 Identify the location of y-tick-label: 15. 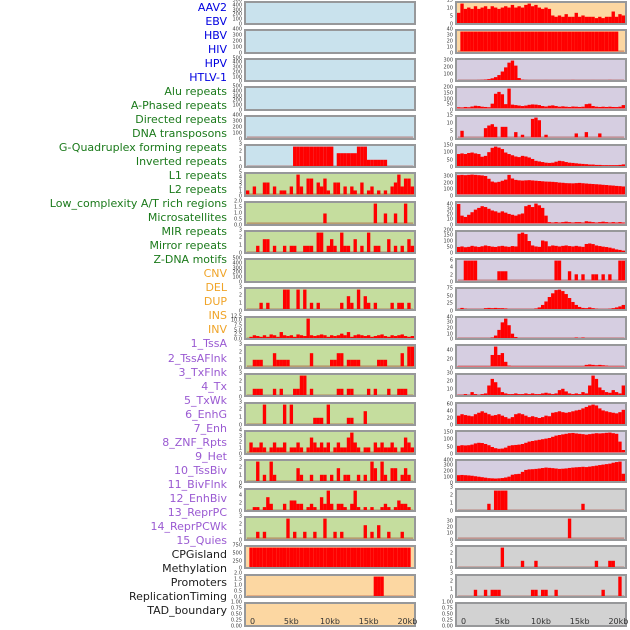
(449, 2).